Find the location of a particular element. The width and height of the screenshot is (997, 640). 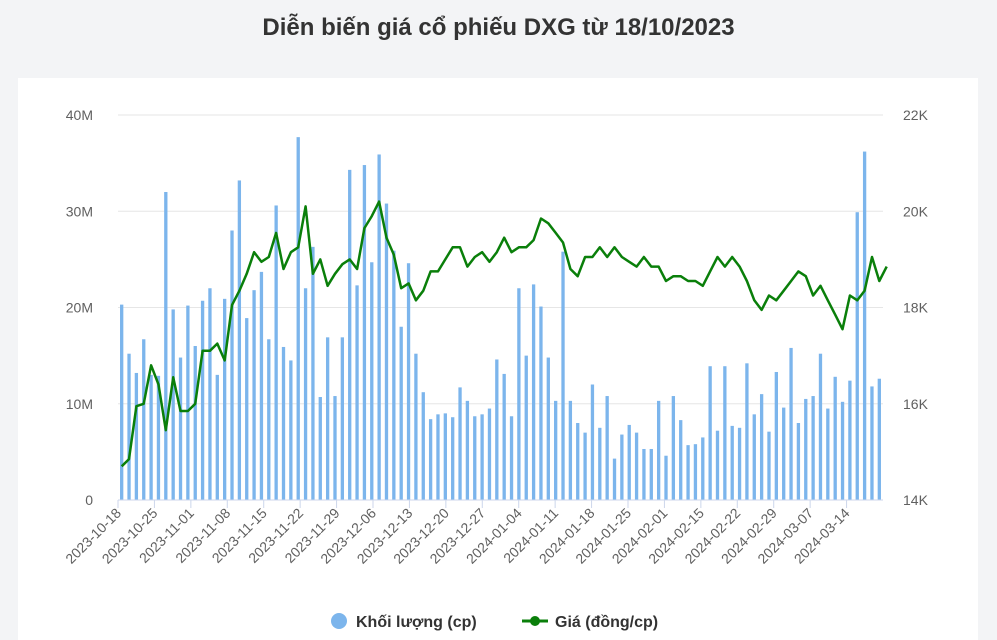

legend: Khối lượng (cp) Giá (đồng/cp) is located at coordinates (494, 622).